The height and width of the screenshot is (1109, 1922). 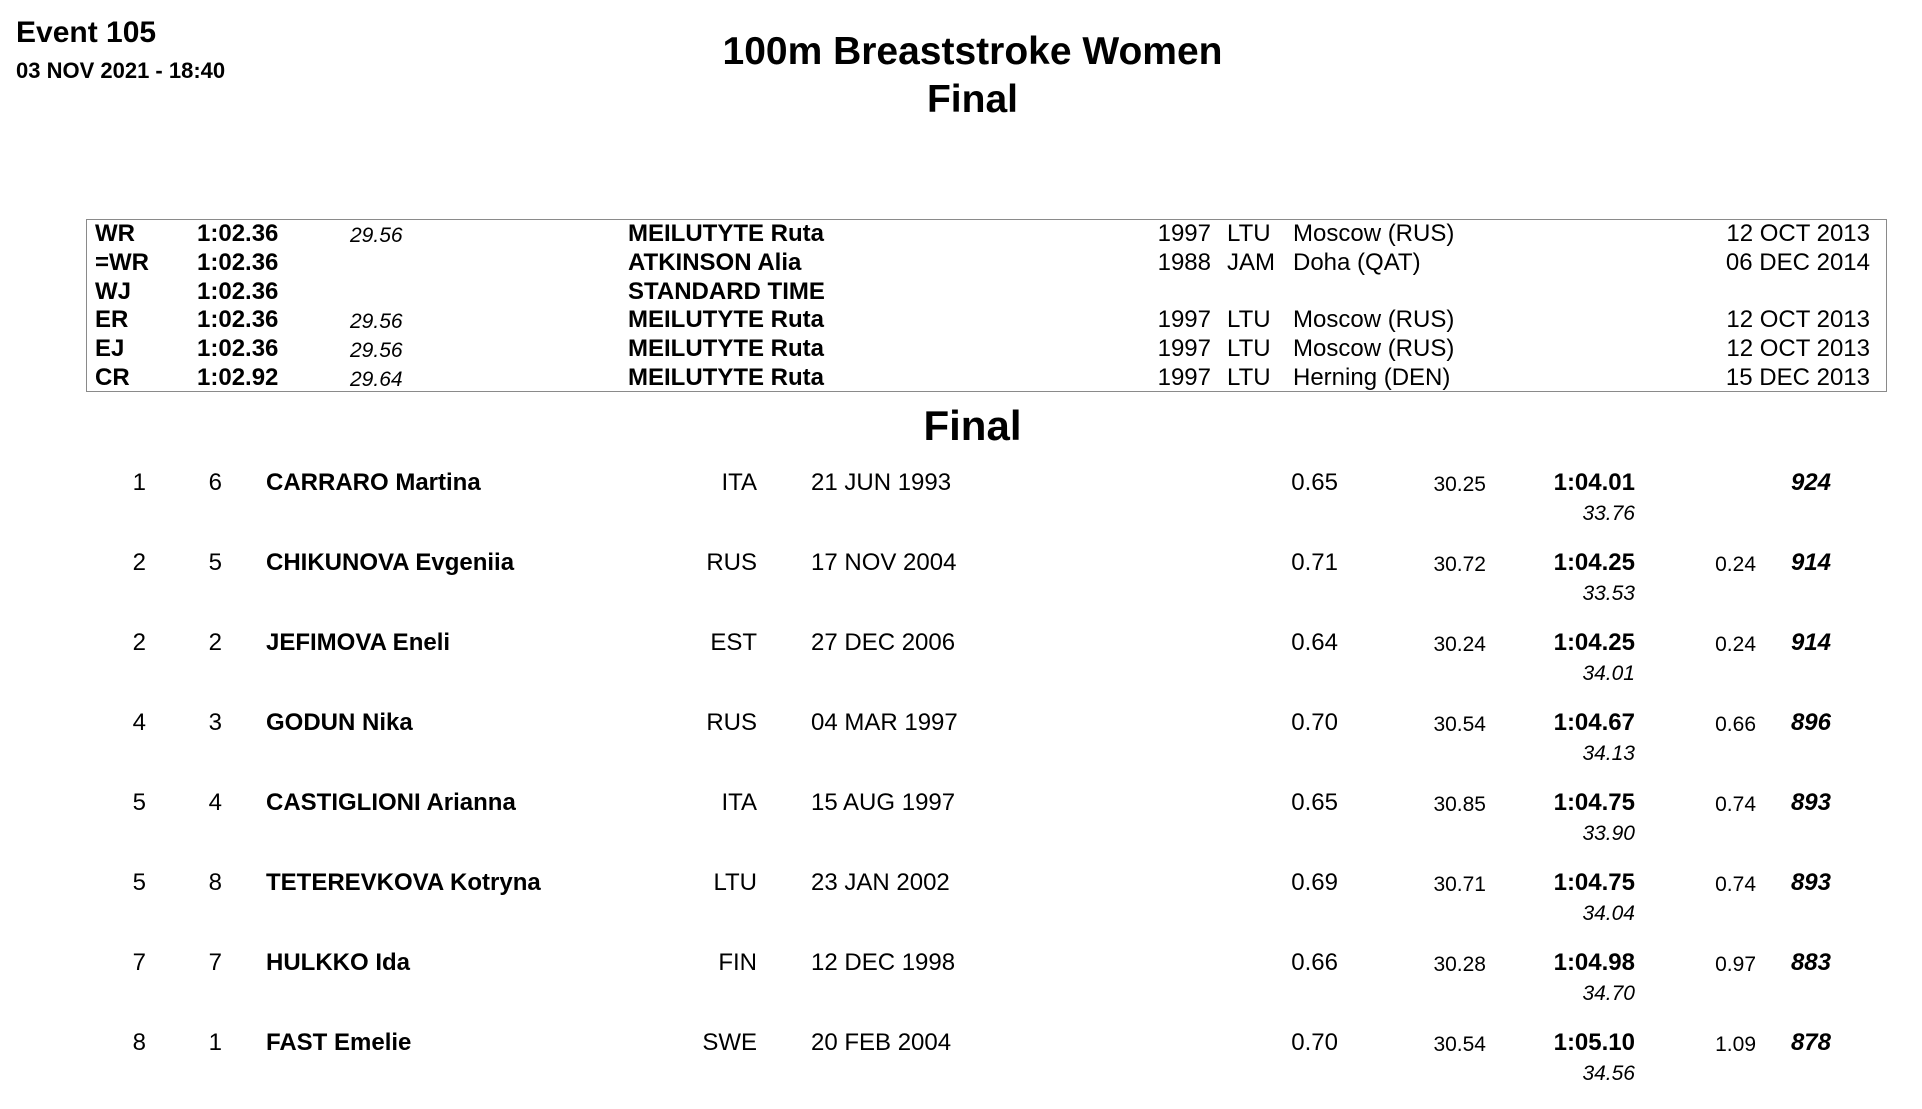 I want to click on athlete-birthdate: 23 JAN 2002, so click(x=880, y=882).